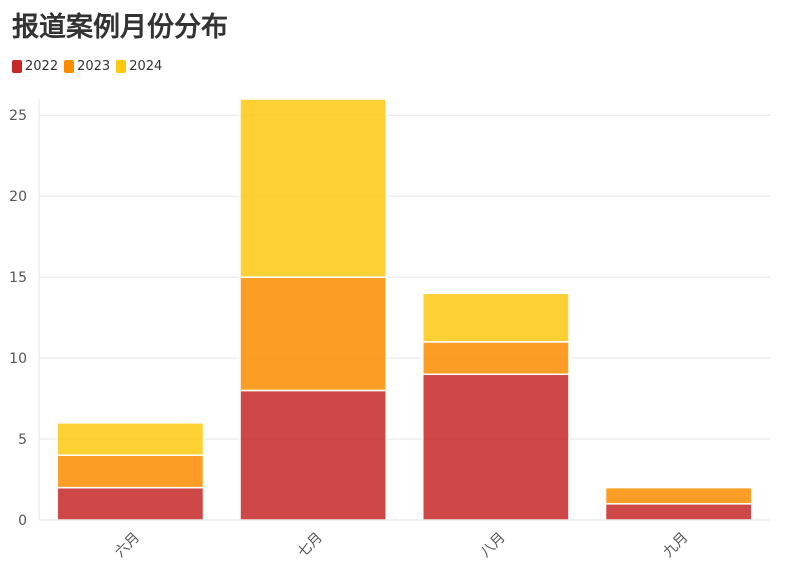  Describe the element at coordinates (492, 545) in the screenshot. I see `x-tick-label: 八月` at that location.